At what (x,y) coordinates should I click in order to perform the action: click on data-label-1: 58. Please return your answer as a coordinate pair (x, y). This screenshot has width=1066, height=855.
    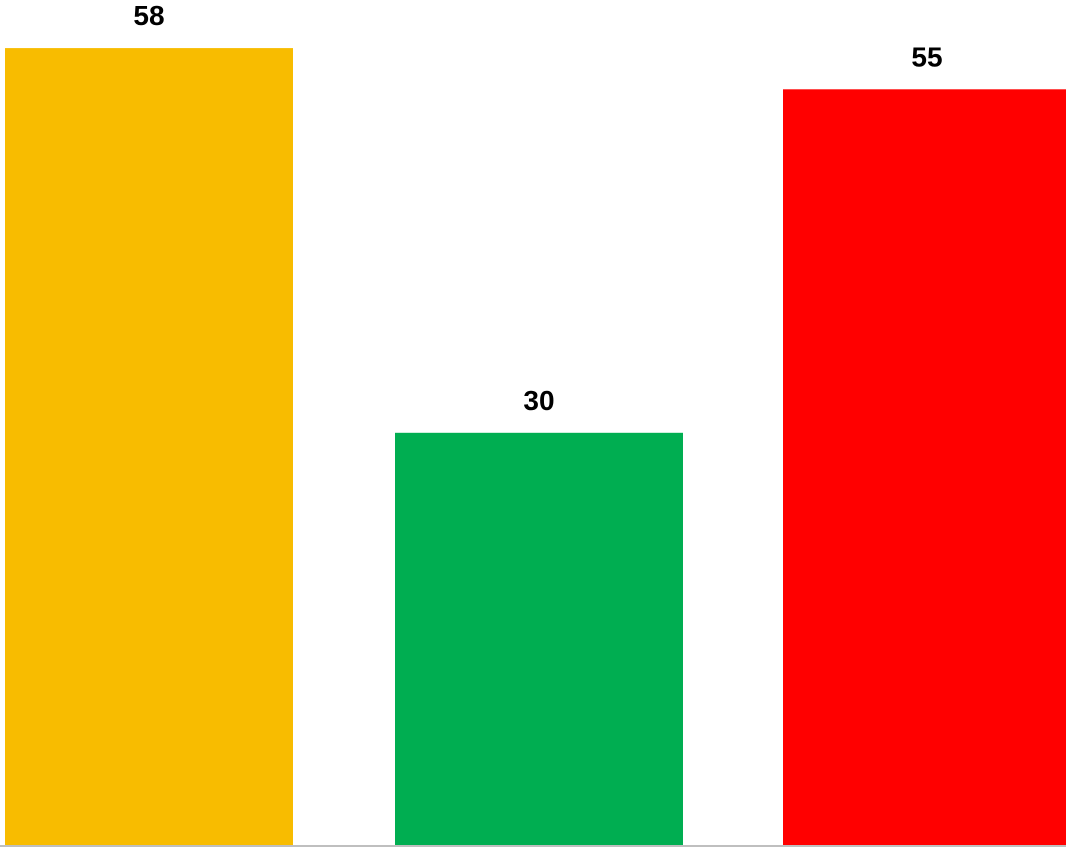
    Looking at the image, I should click on (148, 15).